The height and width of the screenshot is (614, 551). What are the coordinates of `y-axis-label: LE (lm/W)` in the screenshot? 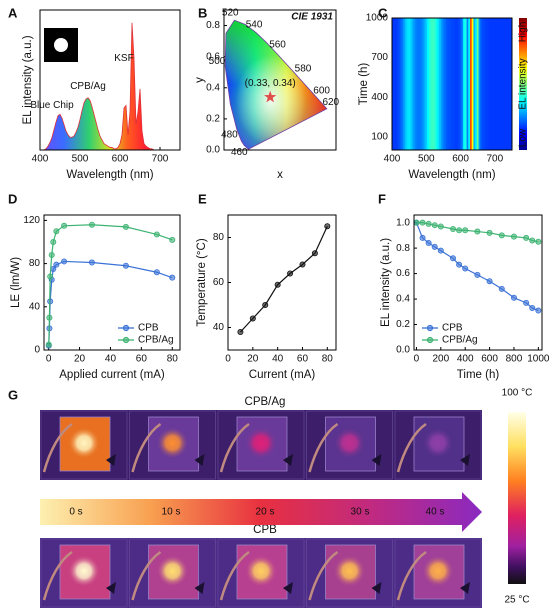 It's located at (16, 282).